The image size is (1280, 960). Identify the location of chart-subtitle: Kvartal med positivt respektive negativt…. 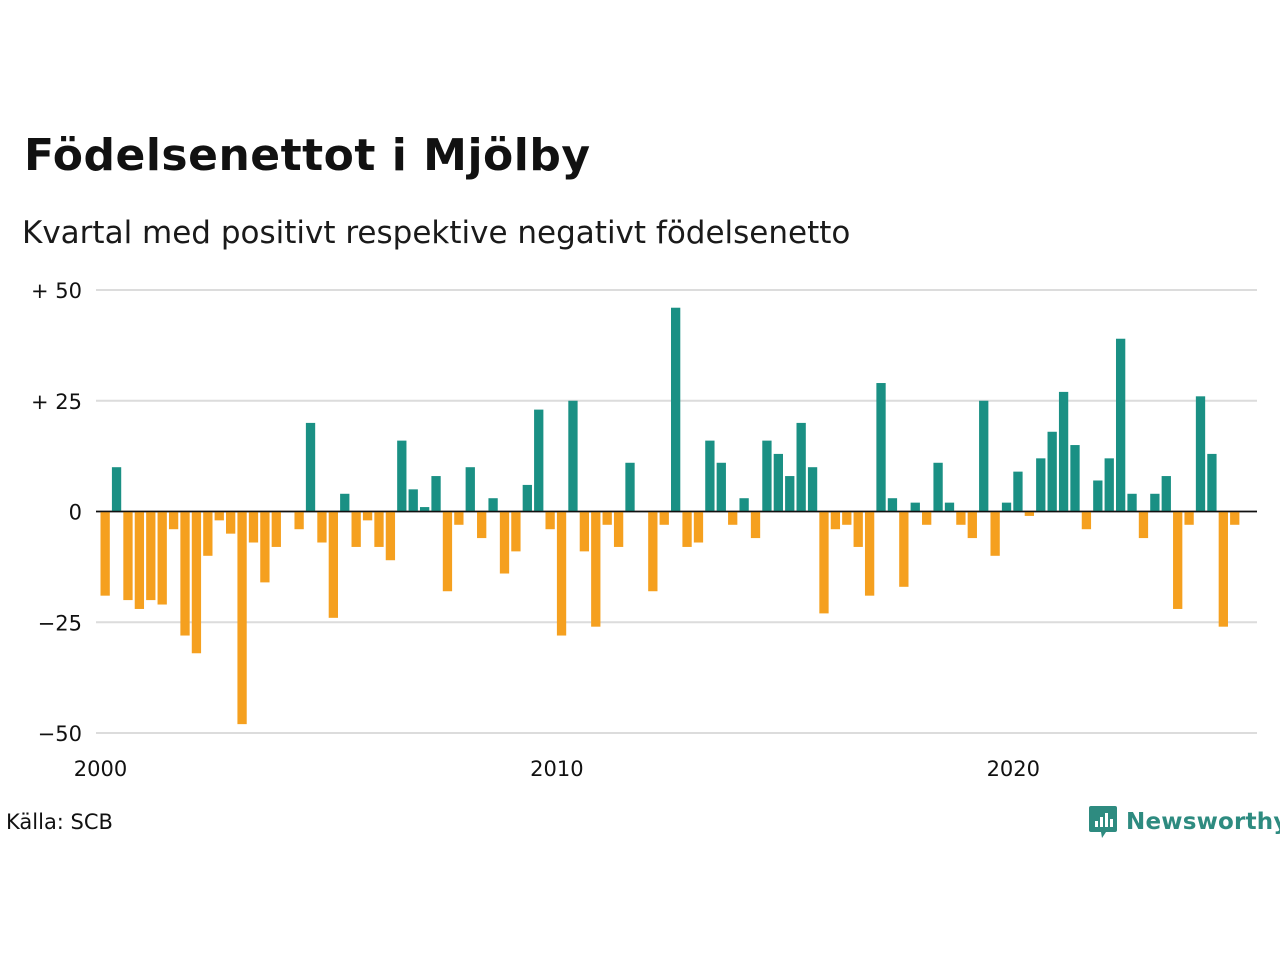
(436, 233).